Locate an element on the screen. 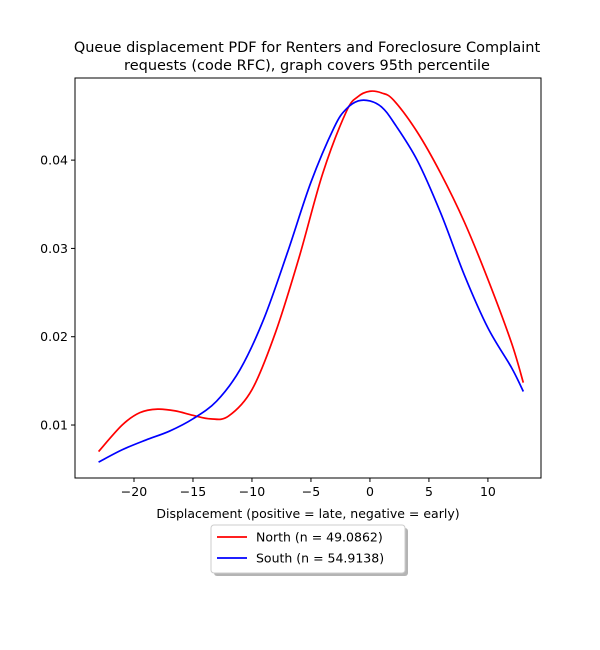 Image resolution: width=600 pixels, height=650 pixels. y-tick-label: 0.03 is located at coordinates (54, 248).